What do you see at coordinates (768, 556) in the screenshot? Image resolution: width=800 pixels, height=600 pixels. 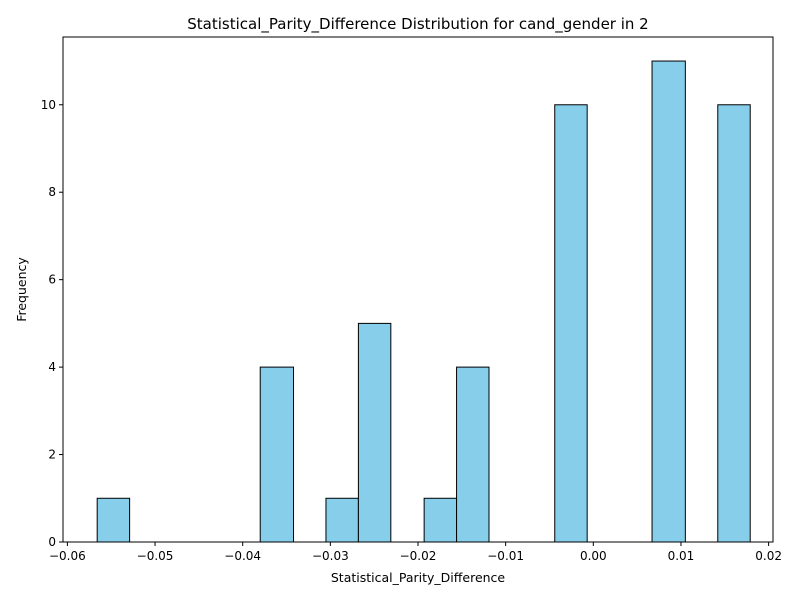 I see `x-tick-label: 0.02` at bounding box center [768, 556].